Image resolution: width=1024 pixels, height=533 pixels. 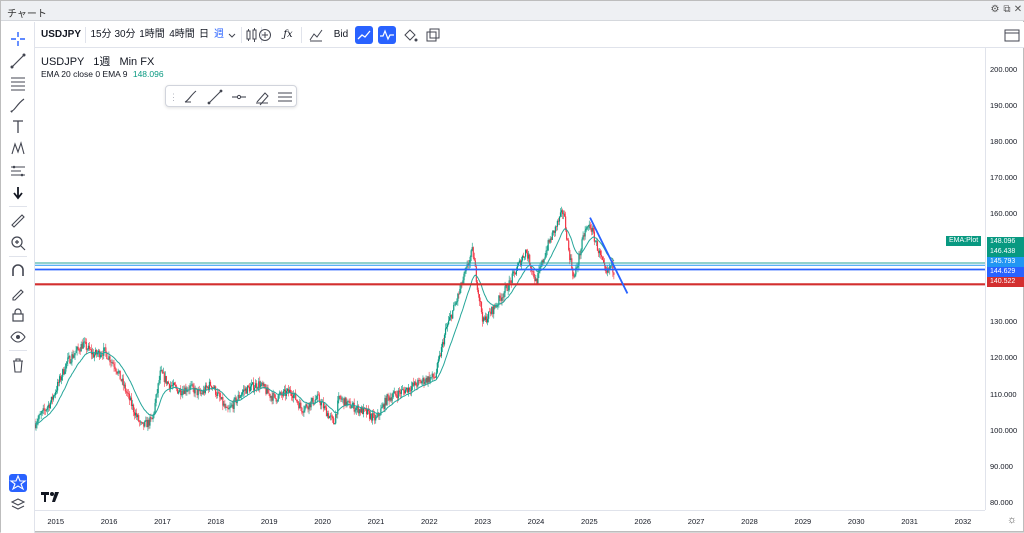 I want to click on layout-icon, so click(x=1012, y=35).